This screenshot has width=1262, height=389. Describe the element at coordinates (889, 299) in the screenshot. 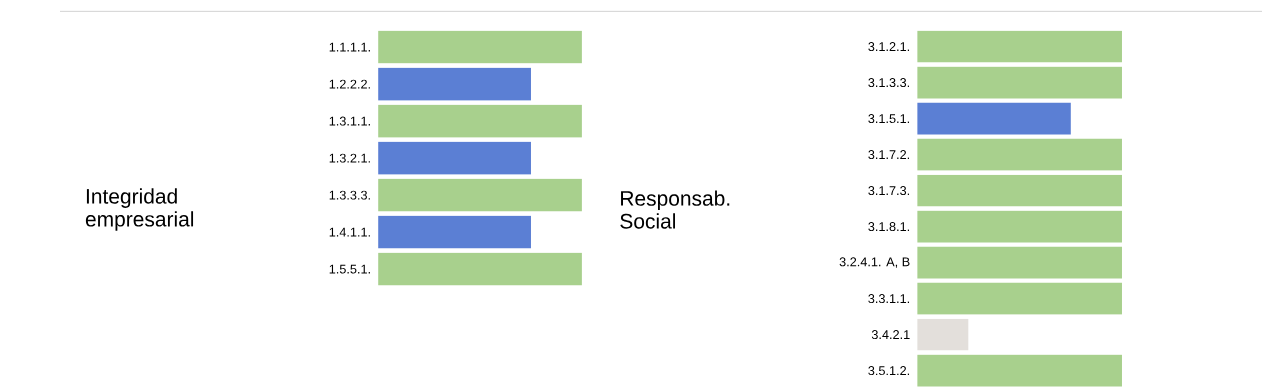

I see `y-tick-label: 3.3.1.1.` at that location.